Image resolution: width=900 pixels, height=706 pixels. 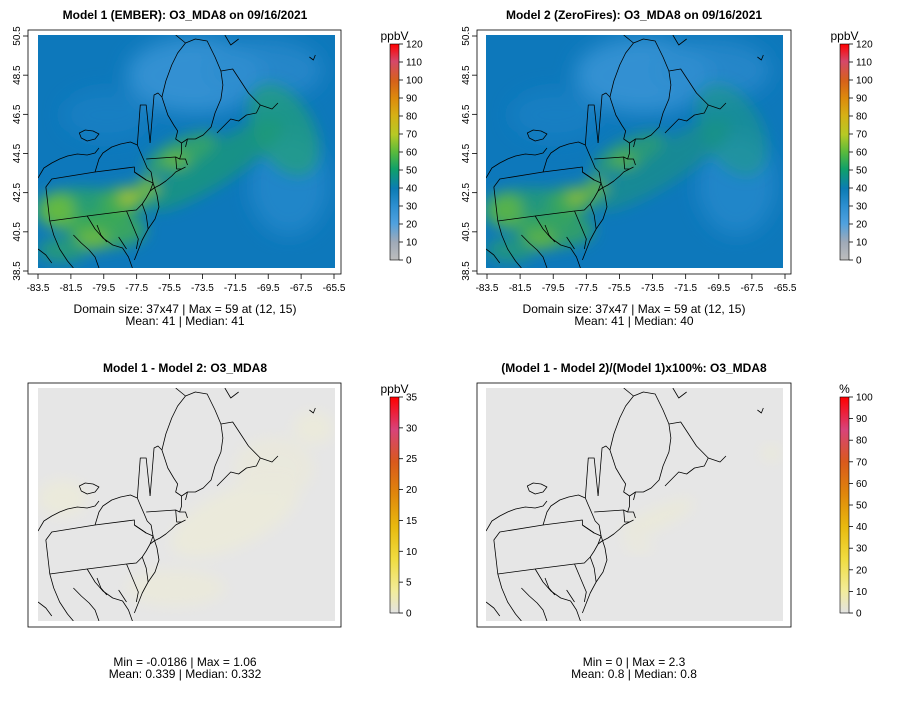 I want to click on colorbar-unit: %, so click(x=844, y=389).